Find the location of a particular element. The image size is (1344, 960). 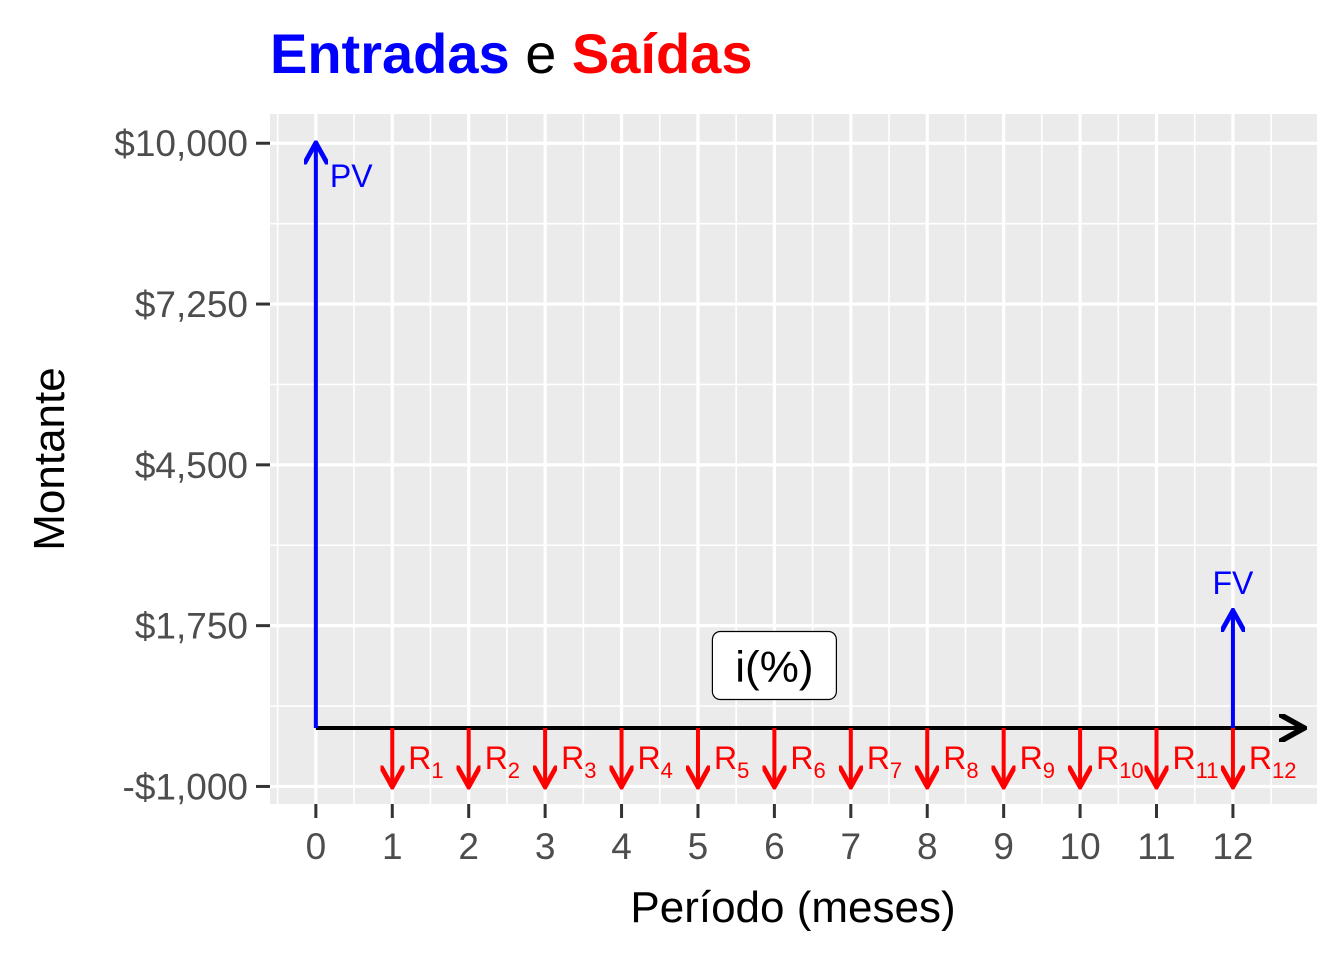

x-tick-label: 5 is located at coordinates (698, 846).